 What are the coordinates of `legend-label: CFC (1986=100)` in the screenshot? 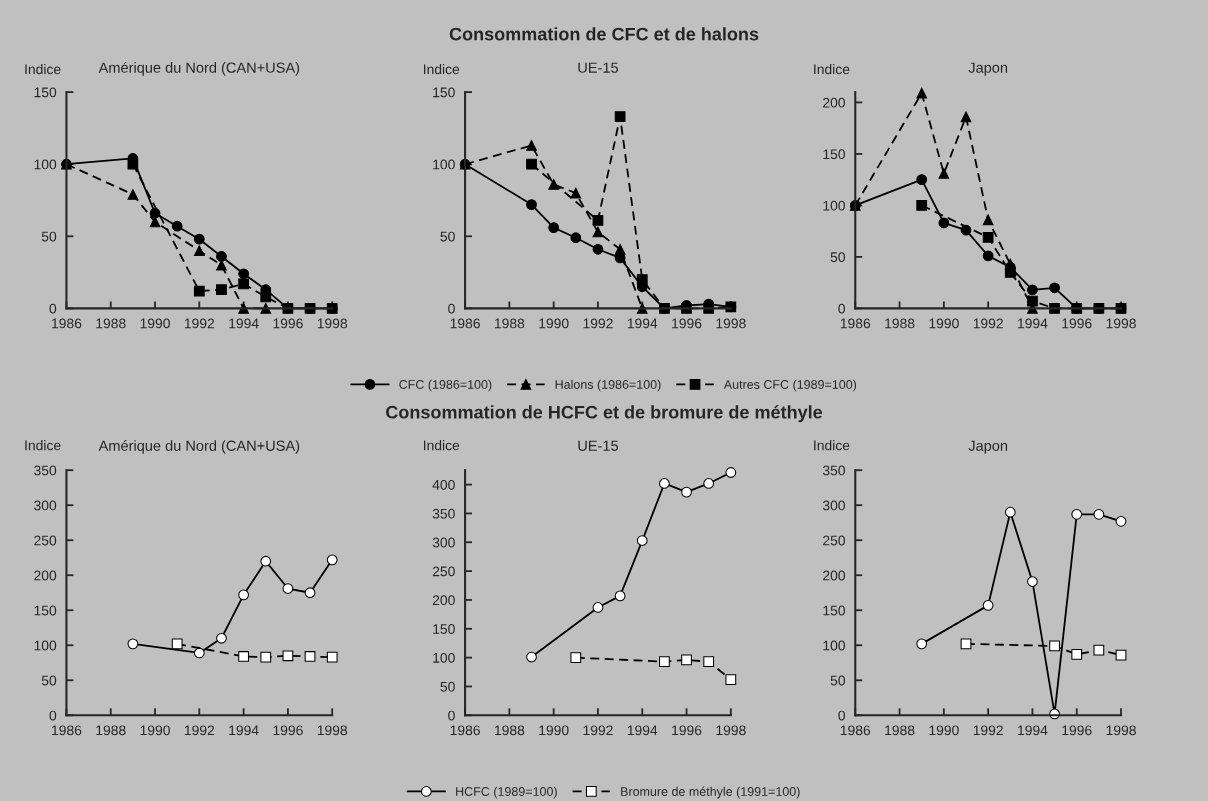 It's located at (445, 385).